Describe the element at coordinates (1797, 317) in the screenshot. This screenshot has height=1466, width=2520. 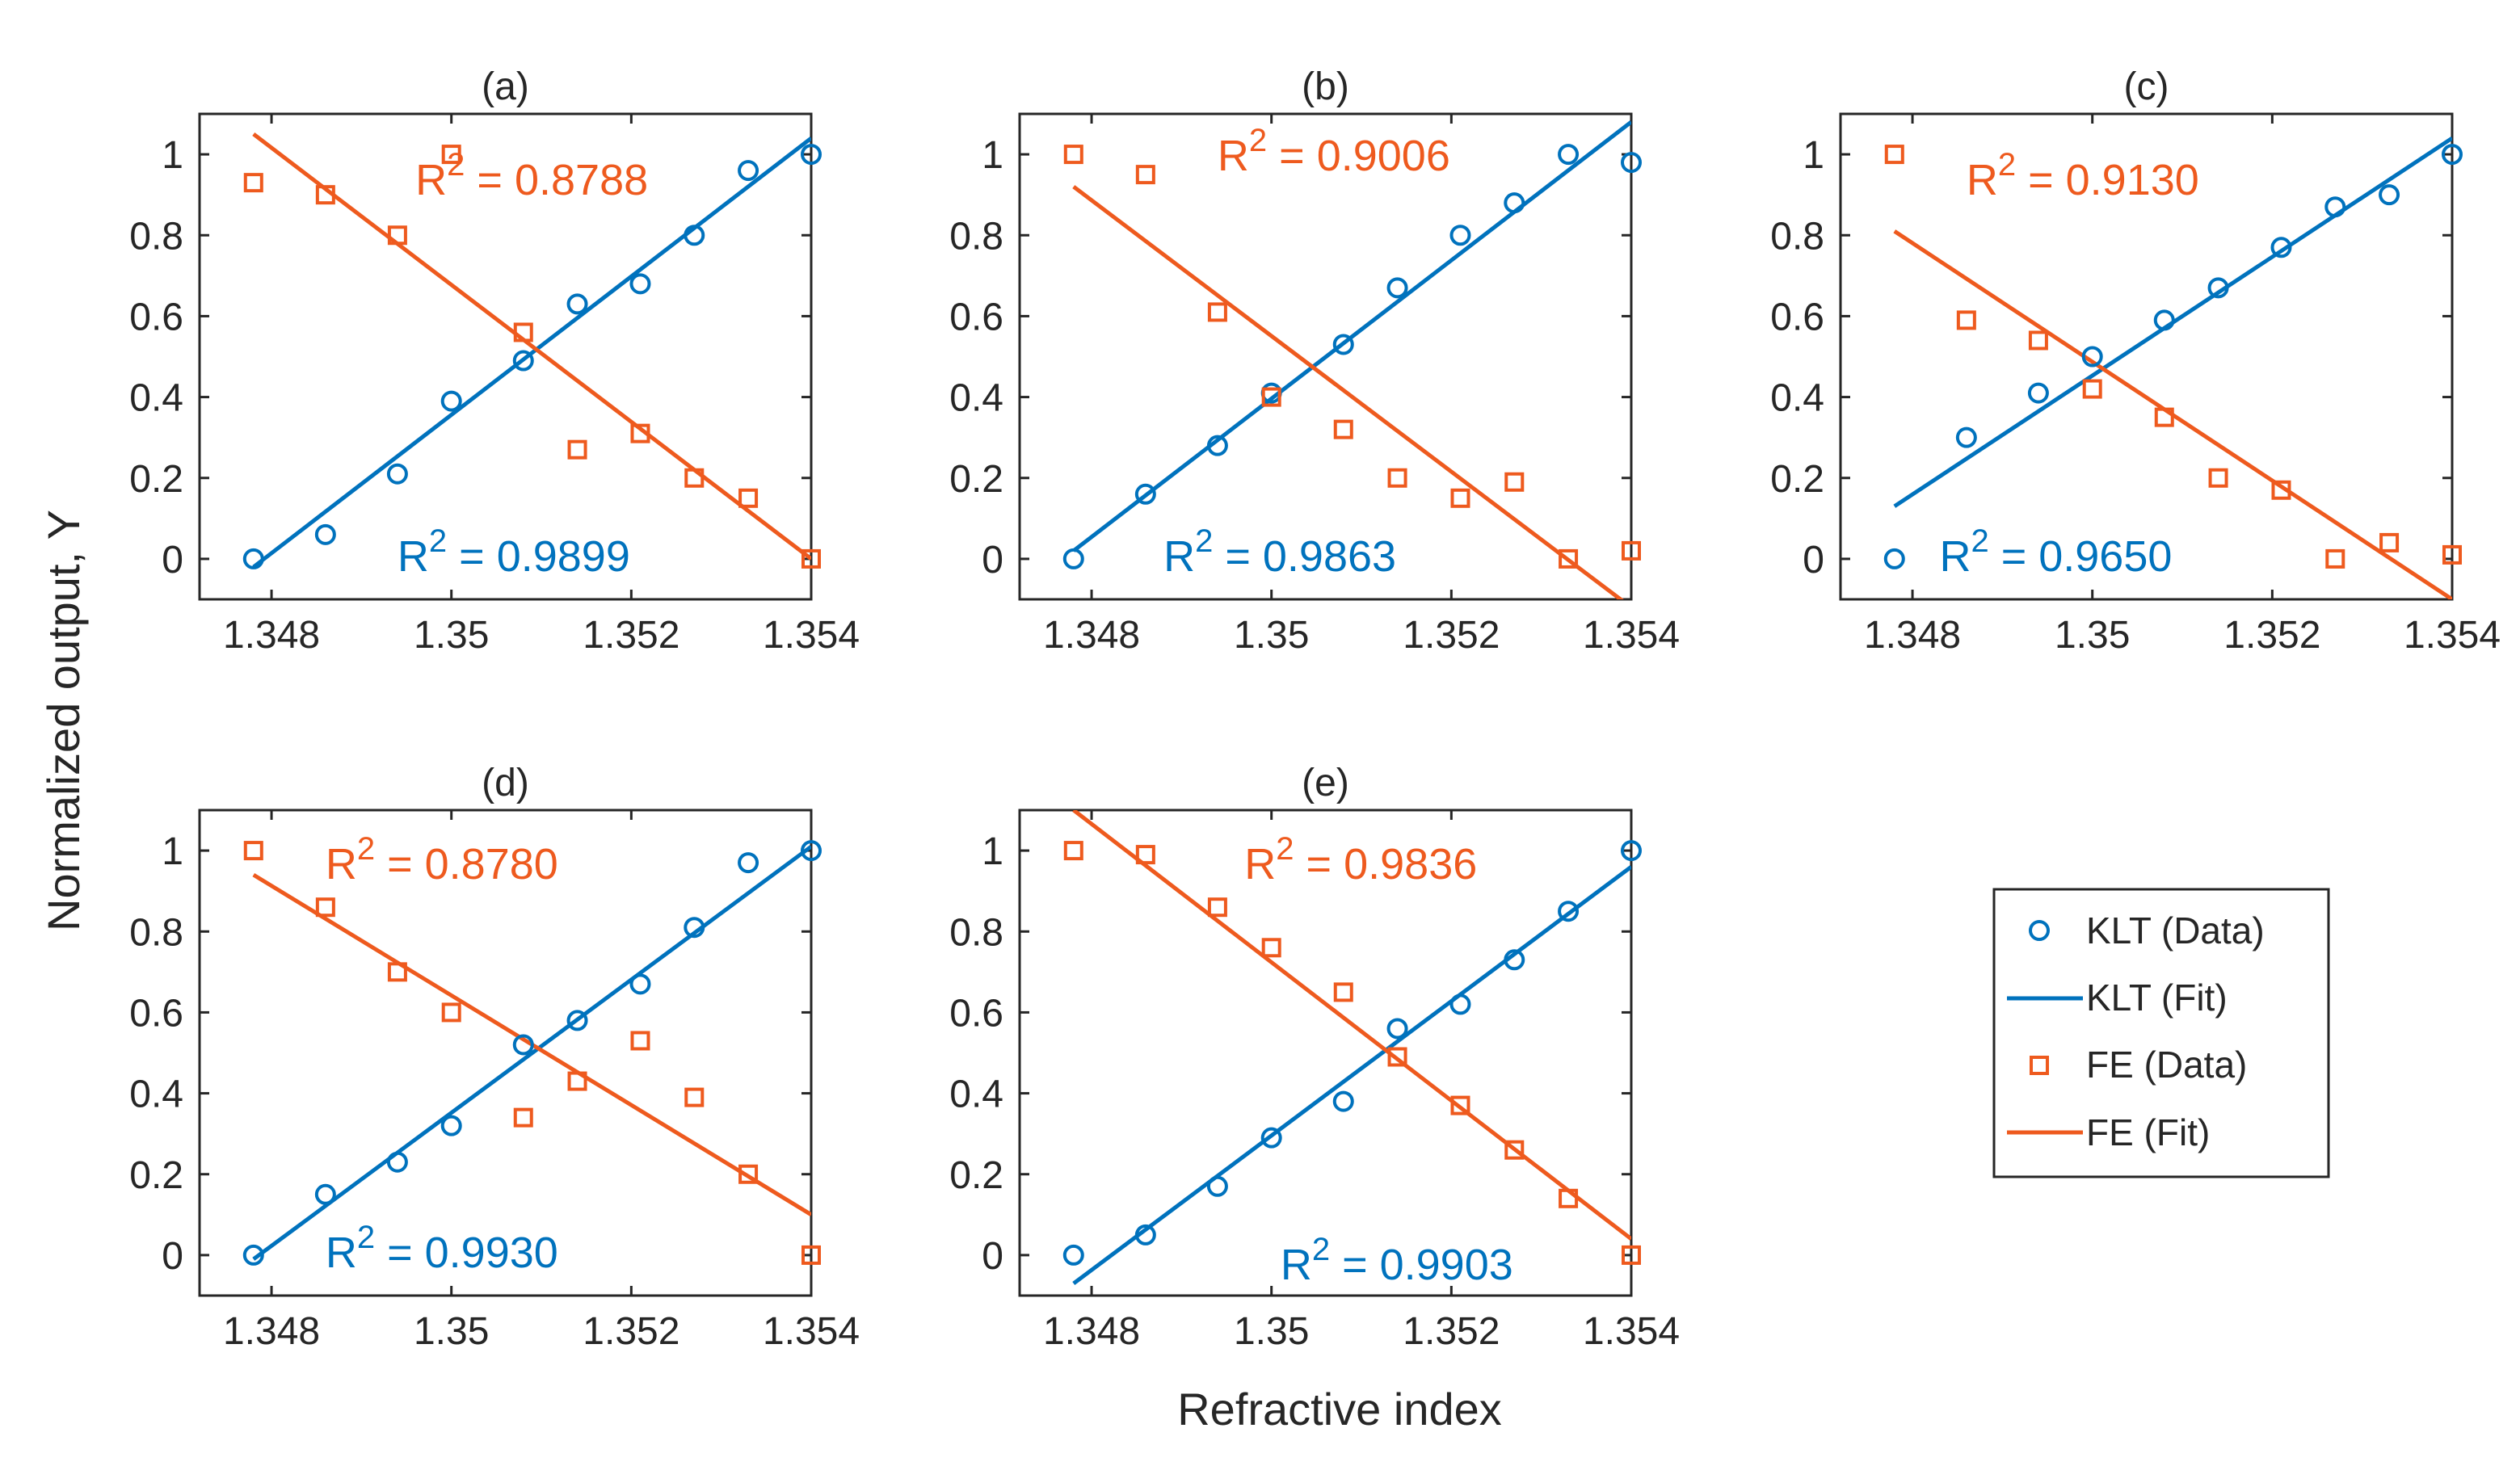
I see `y-tick-label: 0.6` at that location.